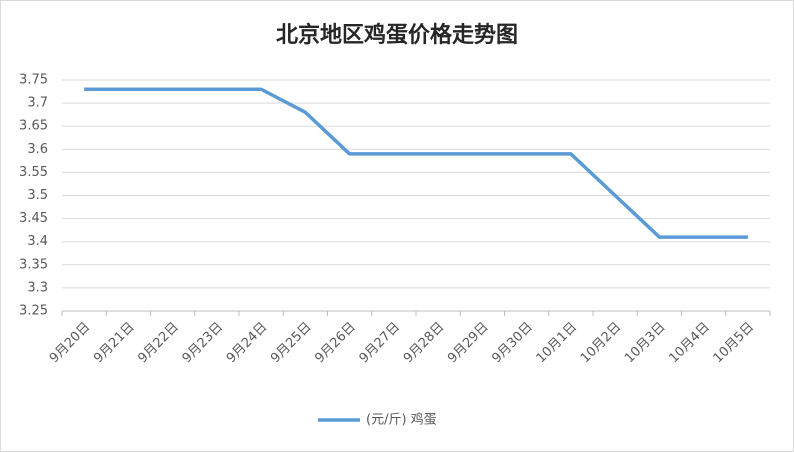 The height and width of the screenshot is (452, 794). Describe the element at coordinates (37, 195) in the screenshot. I see `y-tick-label: 3.5` at that location.